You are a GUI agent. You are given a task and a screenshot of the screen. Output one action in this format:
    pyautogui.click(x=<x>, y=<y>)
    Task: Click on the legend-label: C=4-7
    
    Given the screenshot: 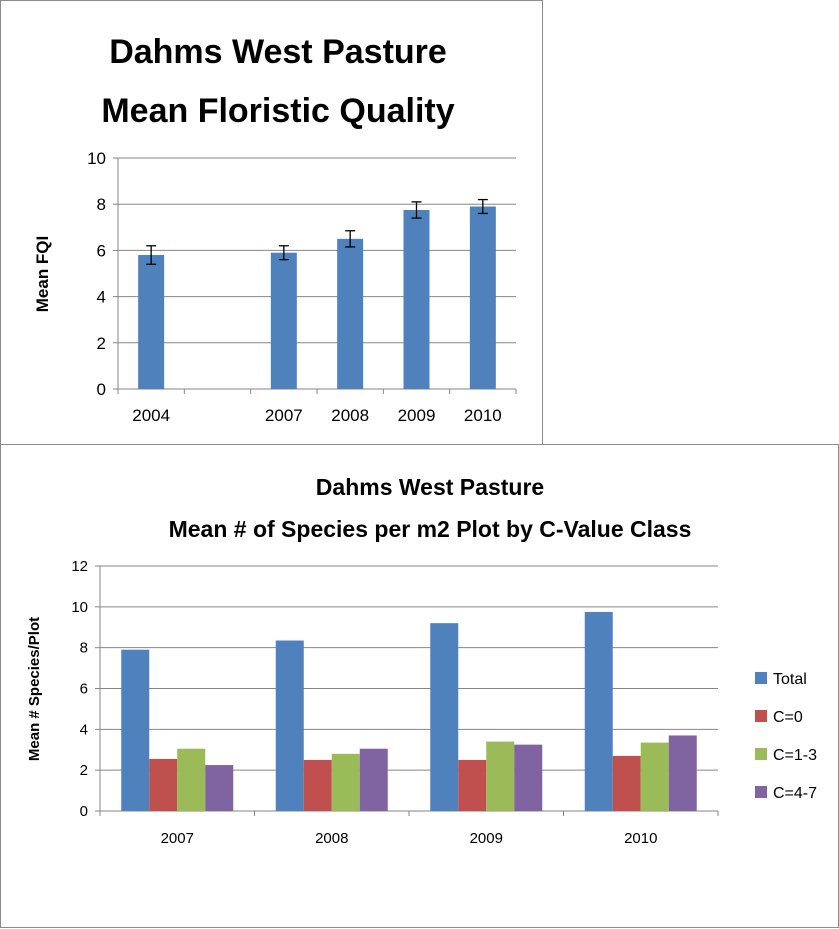 What is the action you would take?
    pyautogui.click(x=795, y=793)
    